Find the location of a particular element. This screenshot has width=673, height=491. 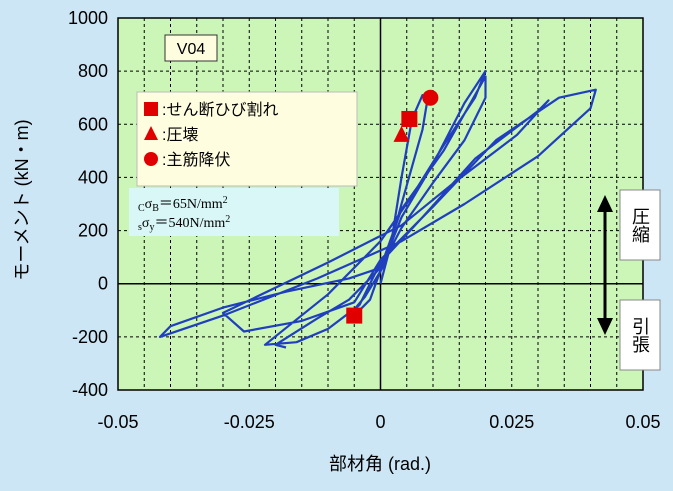

x-tick-label: -0.05 is located at coordinates (117, 422).